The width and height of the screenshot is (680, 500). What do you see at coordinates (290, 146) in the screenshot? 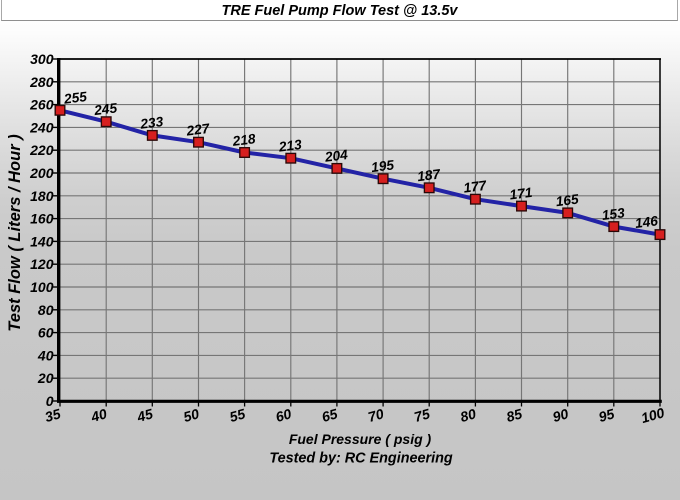
I see `svg-text: 213` at bounding box center [290, 146].